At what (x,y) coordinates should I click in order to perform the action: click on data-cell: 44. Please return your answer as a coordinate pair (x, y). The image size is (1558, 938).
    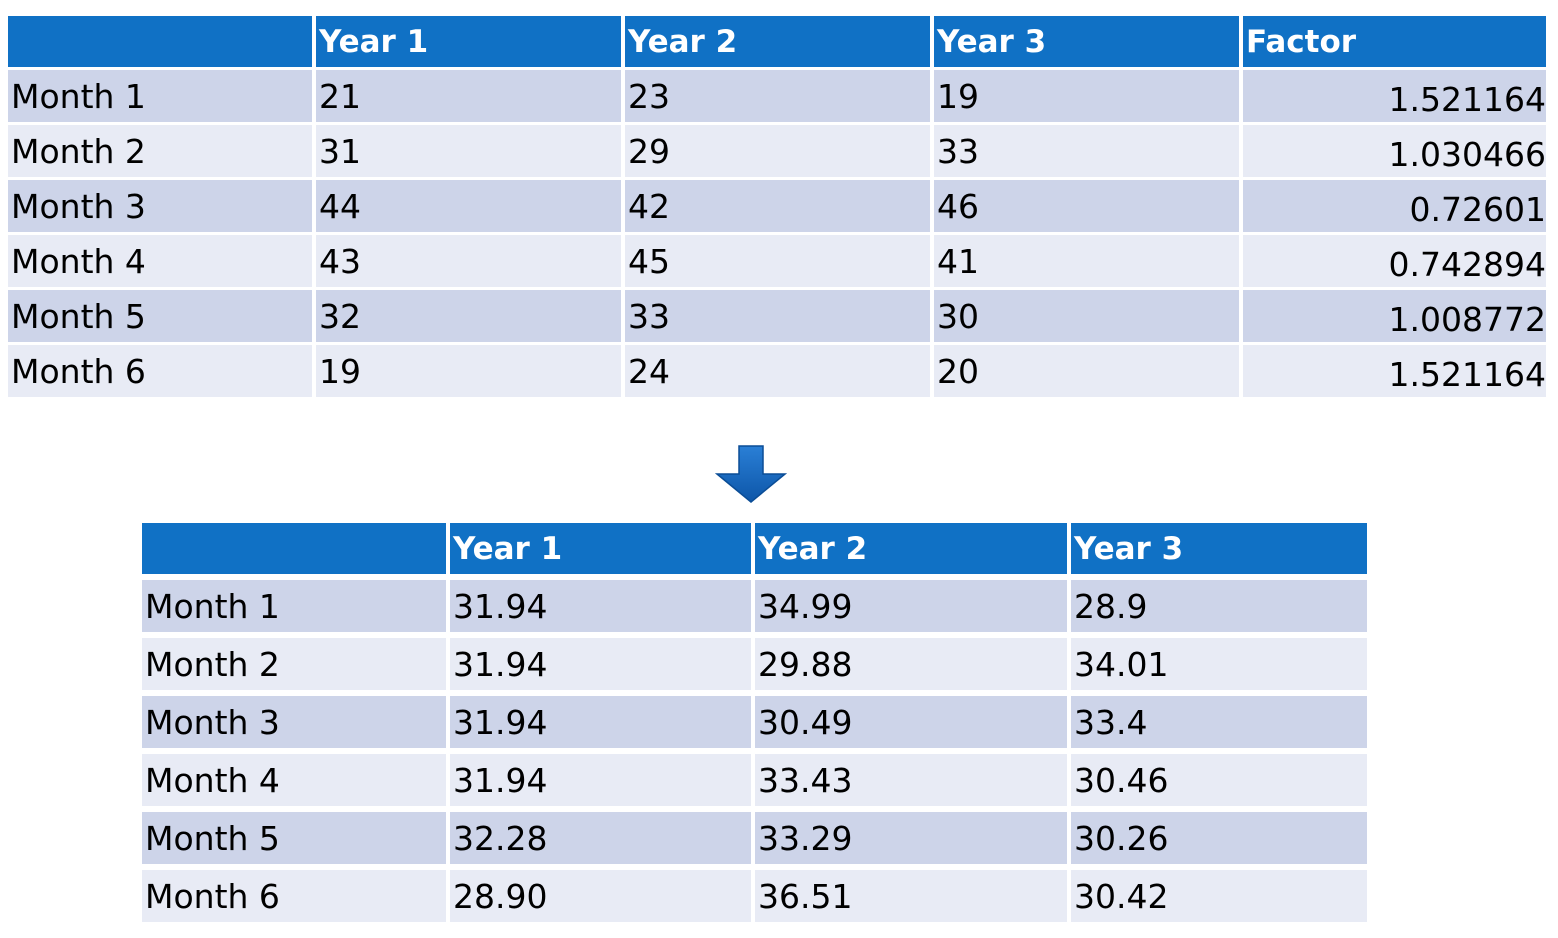
    Looking at the image, I should click on (468, 206).